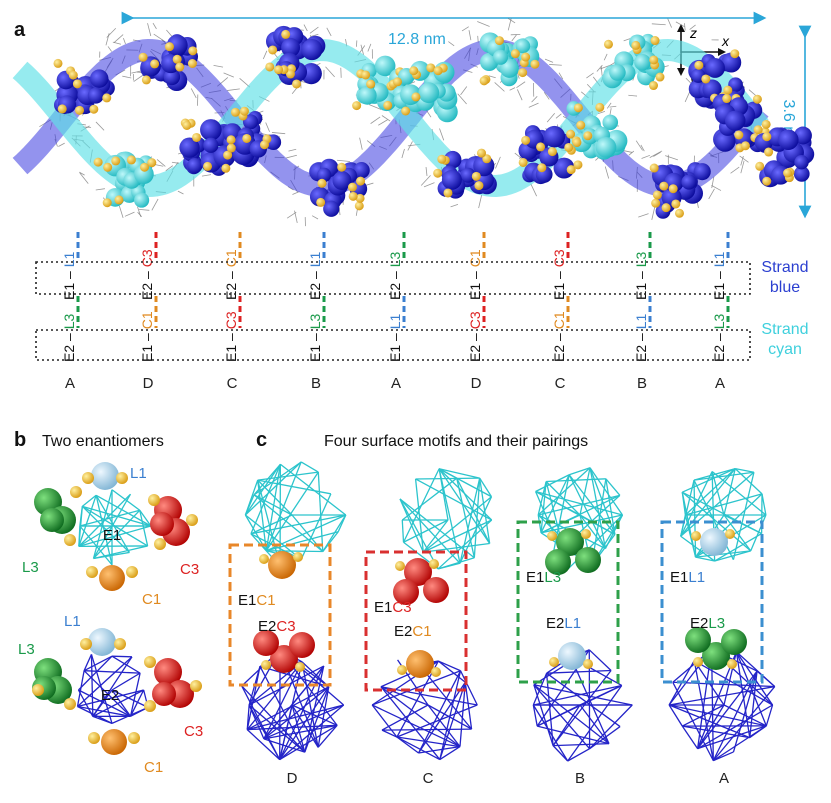  I want to click on sequence-label: A, so click(720, 383).